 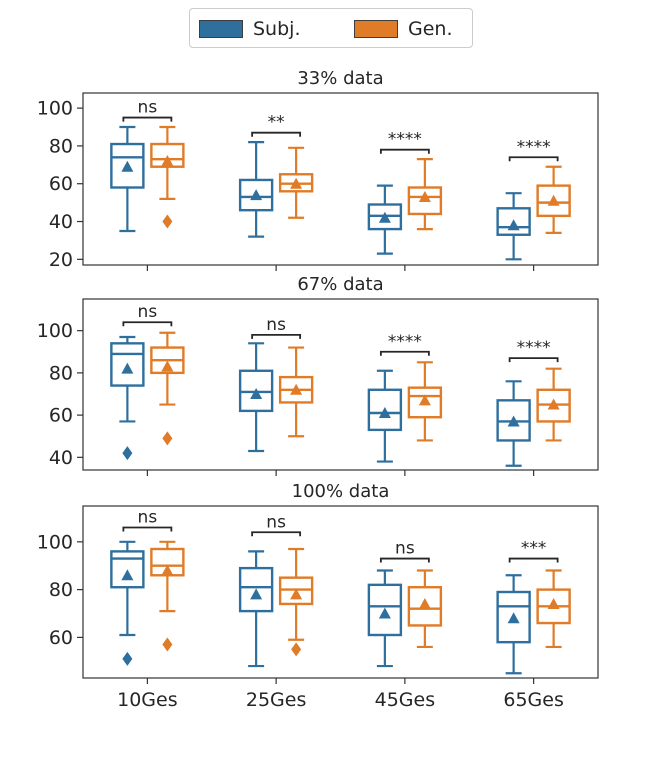 What do you see at coordinates (533, 700) in the screenshot?
I see `x-tick-label: 65Ges` at bounding box center [533, 700].